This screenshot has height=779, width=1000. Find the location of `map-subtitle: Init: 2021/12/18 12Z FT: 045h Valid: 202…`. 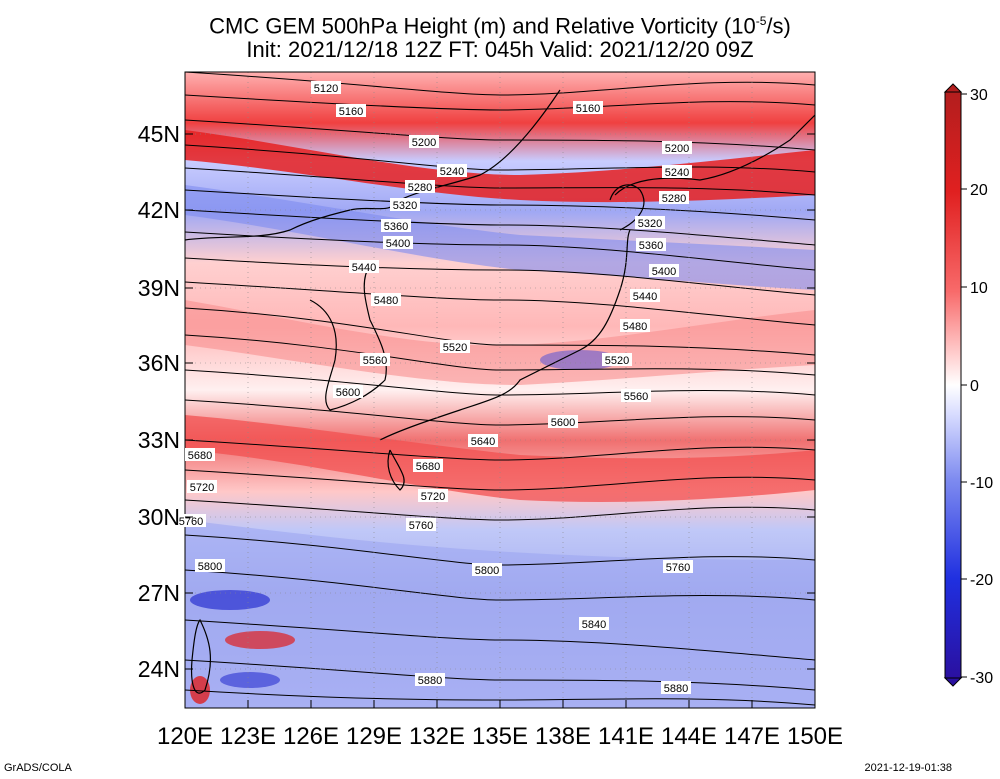

map-subtitle: Init: 2021/12/18 12Z FT: 045h Valid: 202… is located at coordinates (500, 49).